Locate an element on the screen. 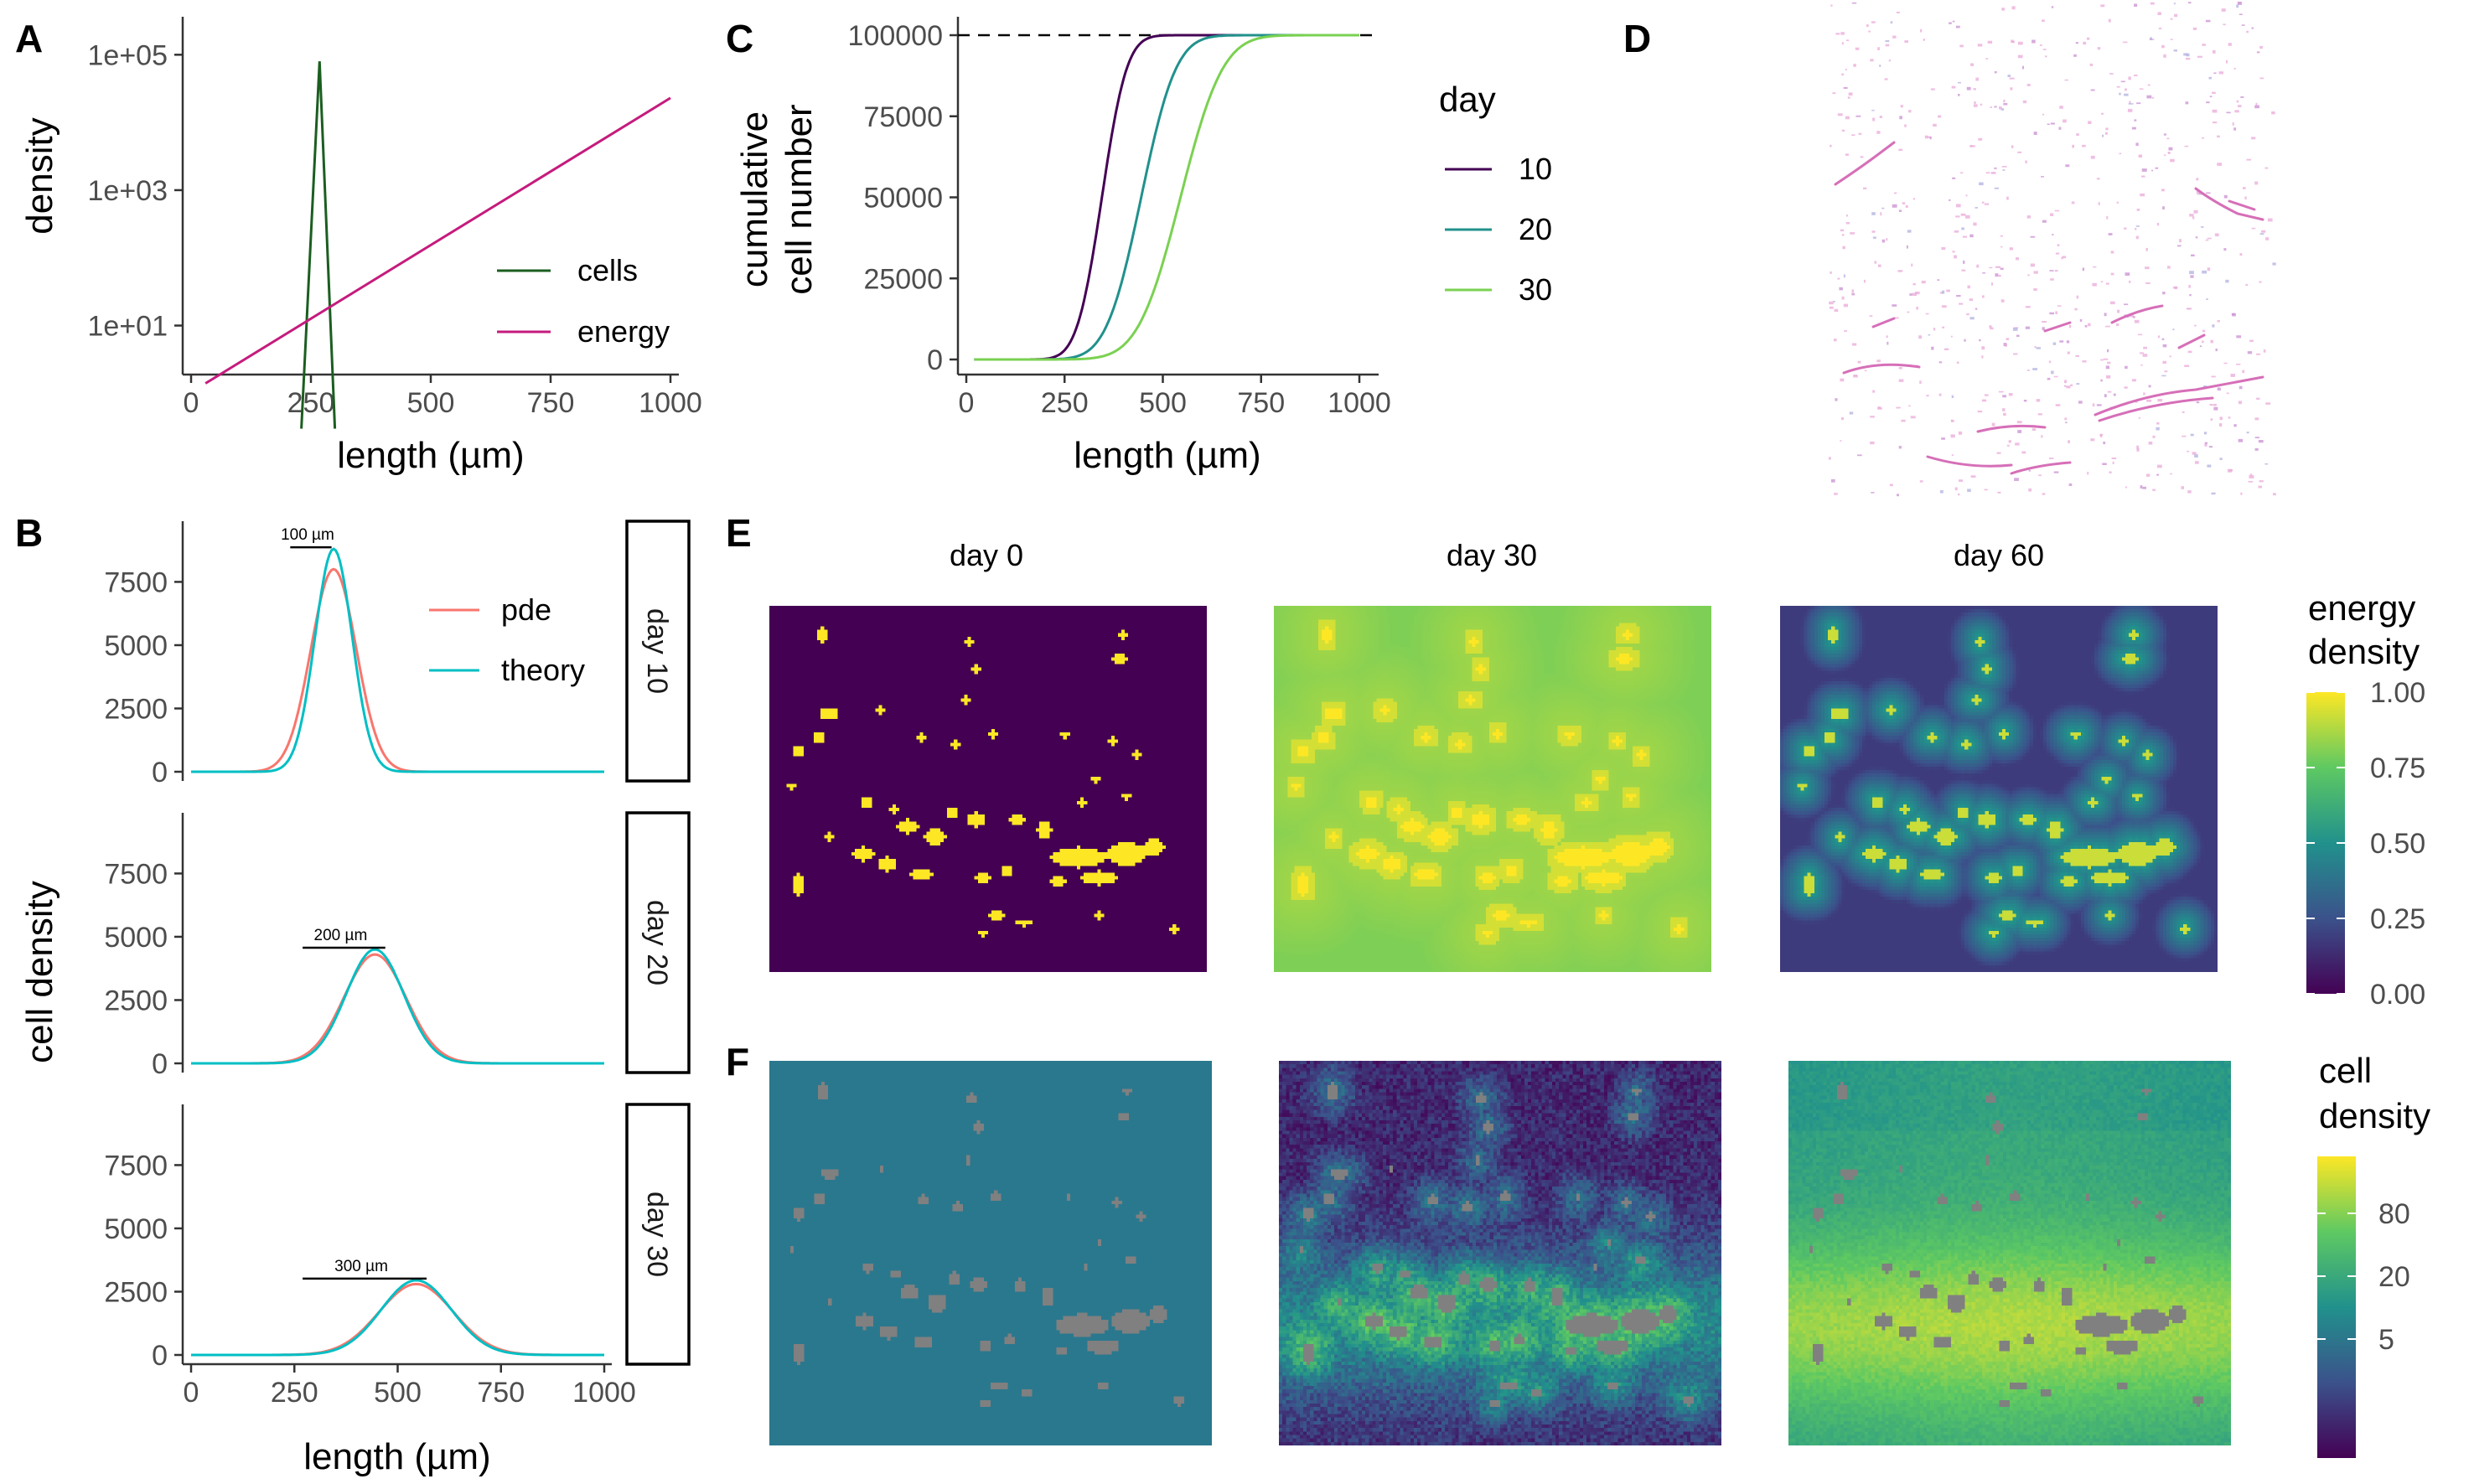  c-x-ticks: 0 250 500 750 1000 is located at coordinates (1175, 397).